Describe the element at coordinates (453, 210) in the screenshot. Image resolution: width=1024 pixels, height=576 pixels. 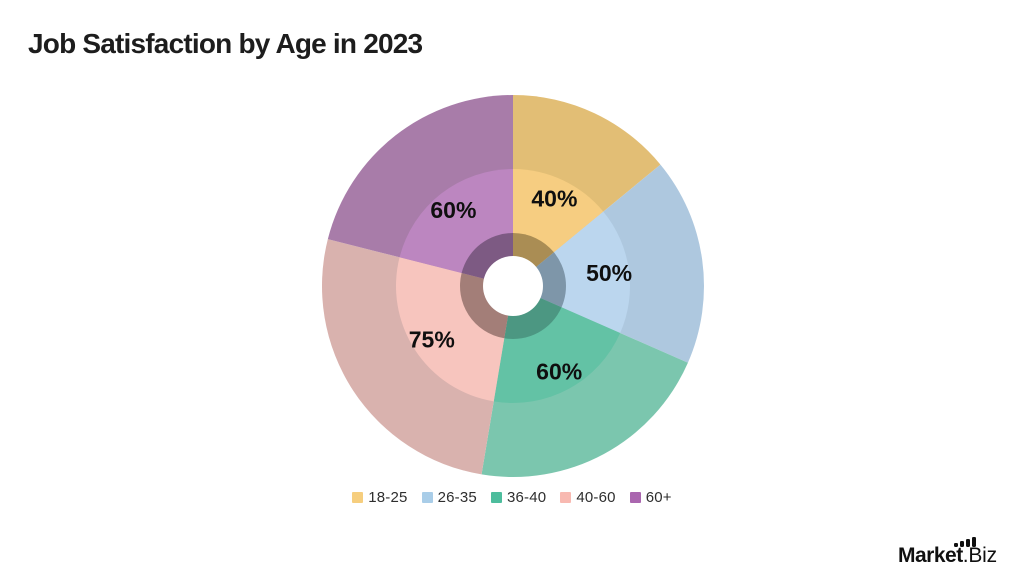
I see `segment-value-label-60+: 60%` at that location.